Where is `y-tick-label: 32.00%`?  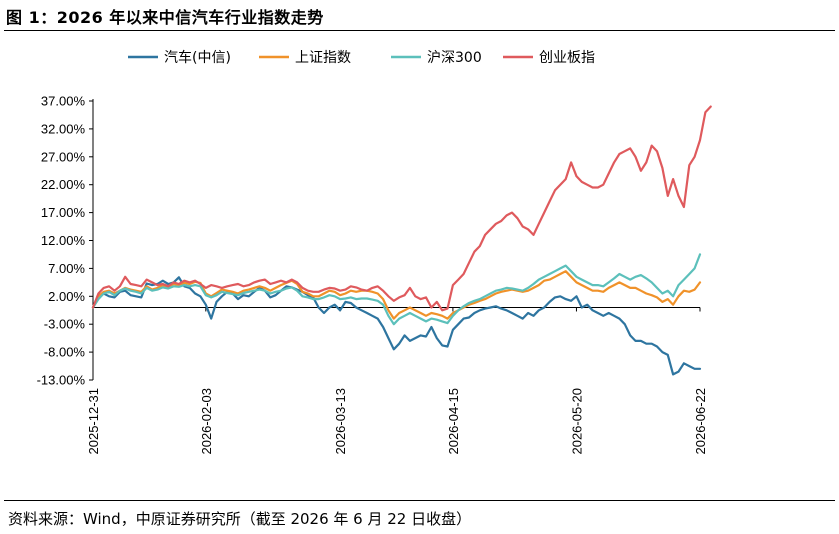 y-tick-label: 32.00% is located at coordinates (63, 128).